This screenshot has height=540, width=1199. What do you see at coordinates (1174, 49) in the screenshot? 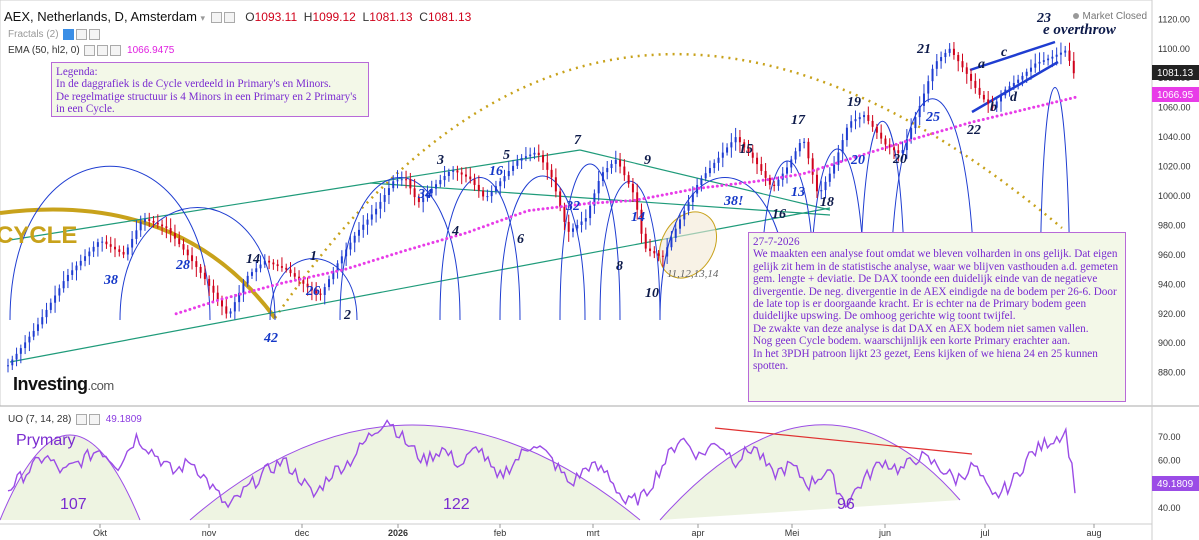
I see `price-tick-label: 1100.00` at bounding box center [1174, 49].